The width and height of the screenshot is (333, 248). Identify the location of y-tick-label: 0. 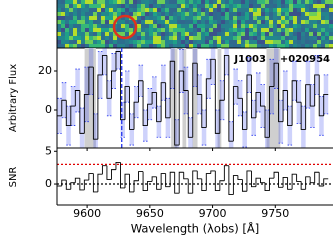
(48, 183).